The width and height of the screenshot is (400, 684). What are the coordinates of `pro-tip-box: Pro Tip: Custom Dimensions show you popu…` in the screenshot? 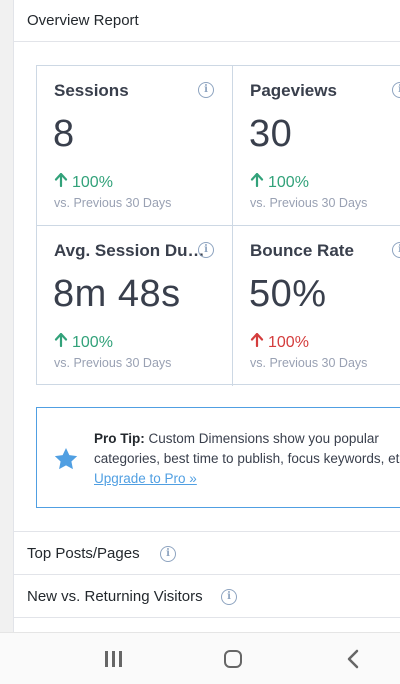 It's located at (218, 457).